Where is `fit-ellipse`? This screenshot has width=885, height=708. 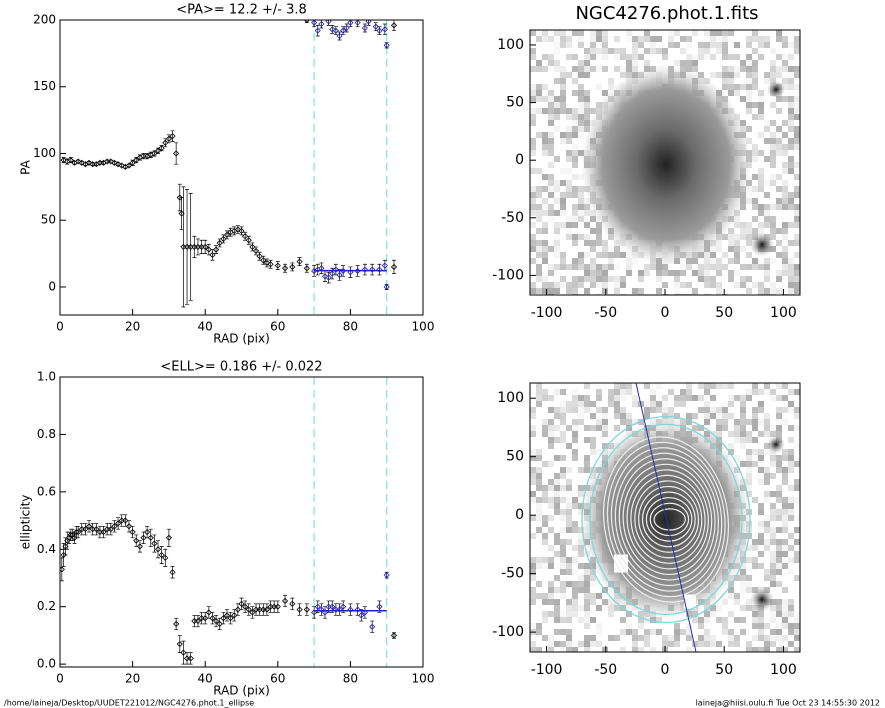 fit-ellipse is located at coordinates (666, 519).